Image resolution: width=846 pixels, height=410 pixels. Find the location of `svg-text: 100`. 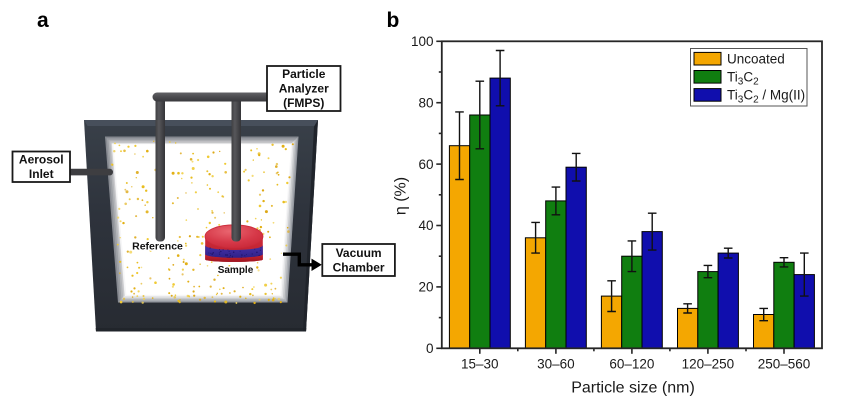

svg-text: 100 is located at coordinates (422, 41).